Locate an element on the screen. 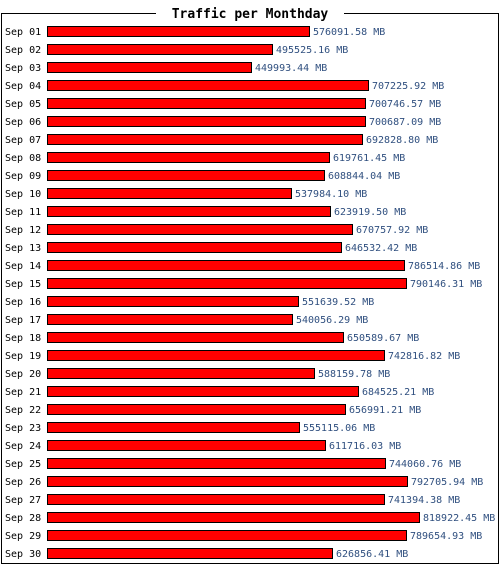  category-label: Sep 11 is located at coordinates (23, 212).